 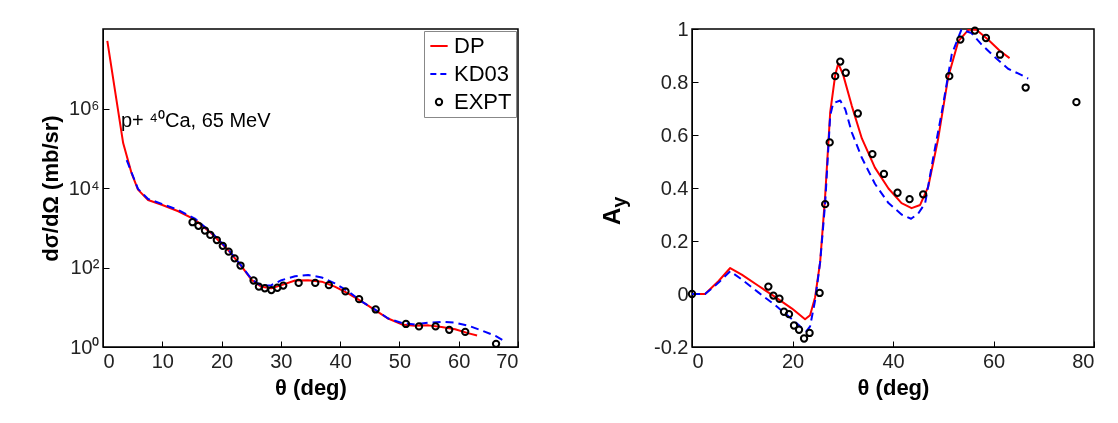 I want to click on y-tick-label: 0, so click(x=683, y=293).